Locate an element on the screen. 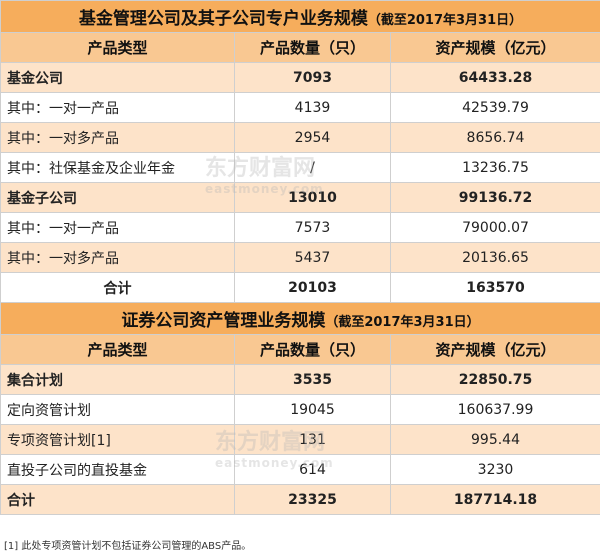 This screenshot has width=600, height=554. fund-total-row: 合计 20103 163570 is located at coordinates (300, 287).